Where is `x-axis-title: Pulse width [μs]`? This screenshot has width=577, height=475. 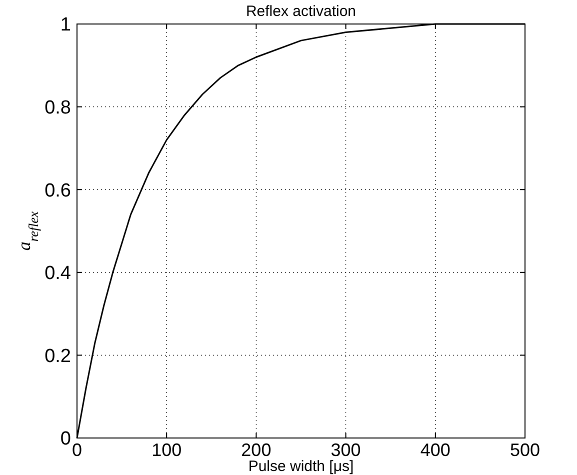
x-axis-title: Pulse width [μs] is located at coordinates (301, 466).